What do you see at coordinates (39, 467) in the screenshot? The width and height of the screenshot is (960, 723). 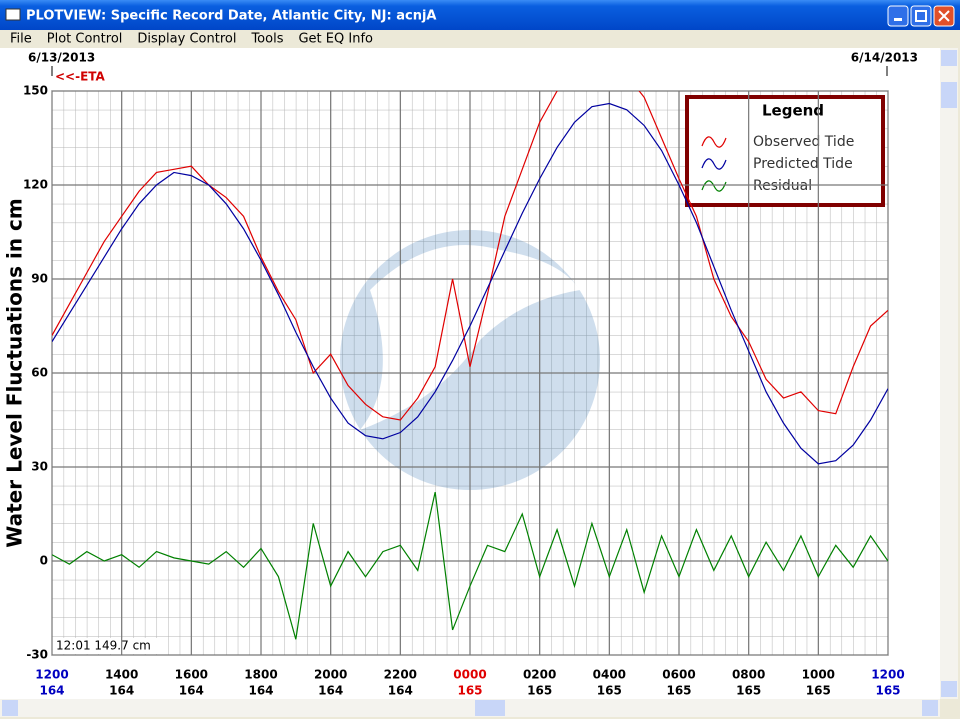 I see `y-tick-label: 30` at bounding box center [39, 467].